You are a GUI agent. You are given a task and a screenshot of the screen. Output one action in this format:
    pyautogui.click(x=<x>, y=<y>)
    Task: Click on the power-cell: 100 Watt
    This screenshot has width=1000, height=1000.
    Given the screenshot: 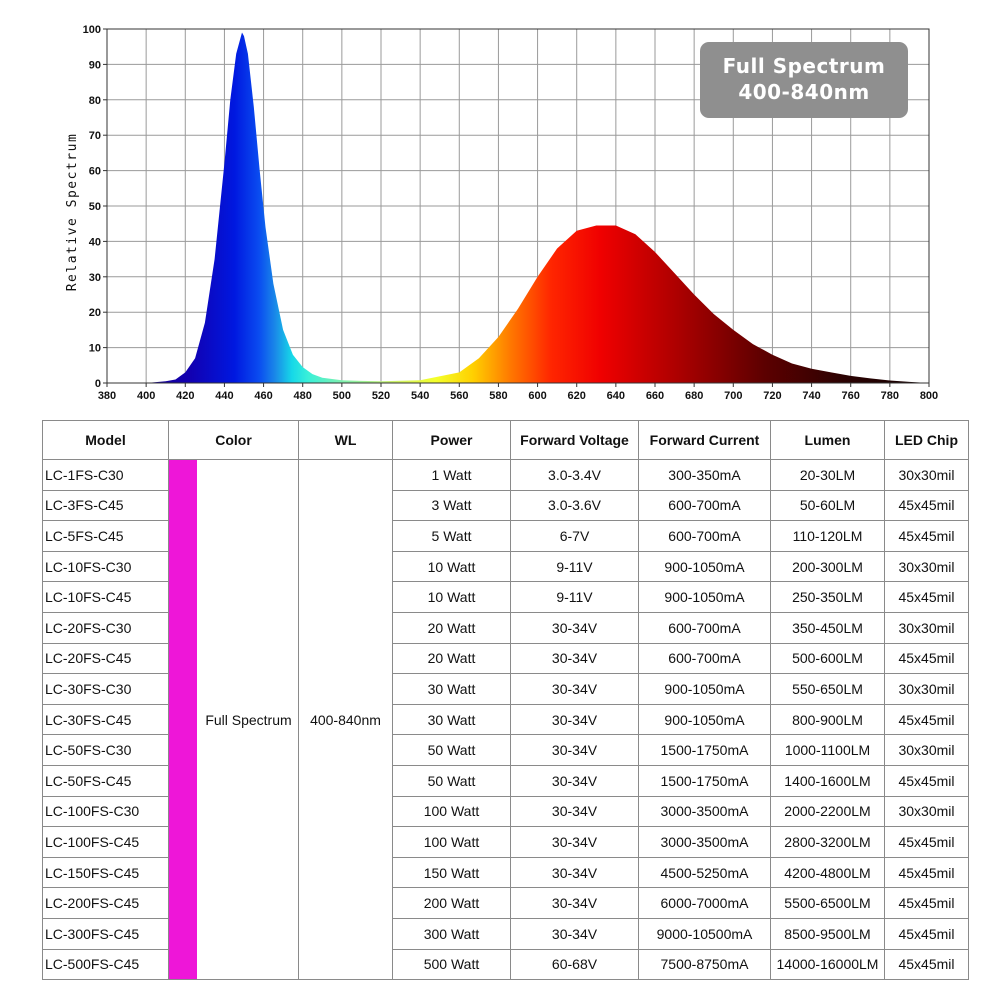 What is the action you would take?
    pyautogui.click(x=451, y=842)
    